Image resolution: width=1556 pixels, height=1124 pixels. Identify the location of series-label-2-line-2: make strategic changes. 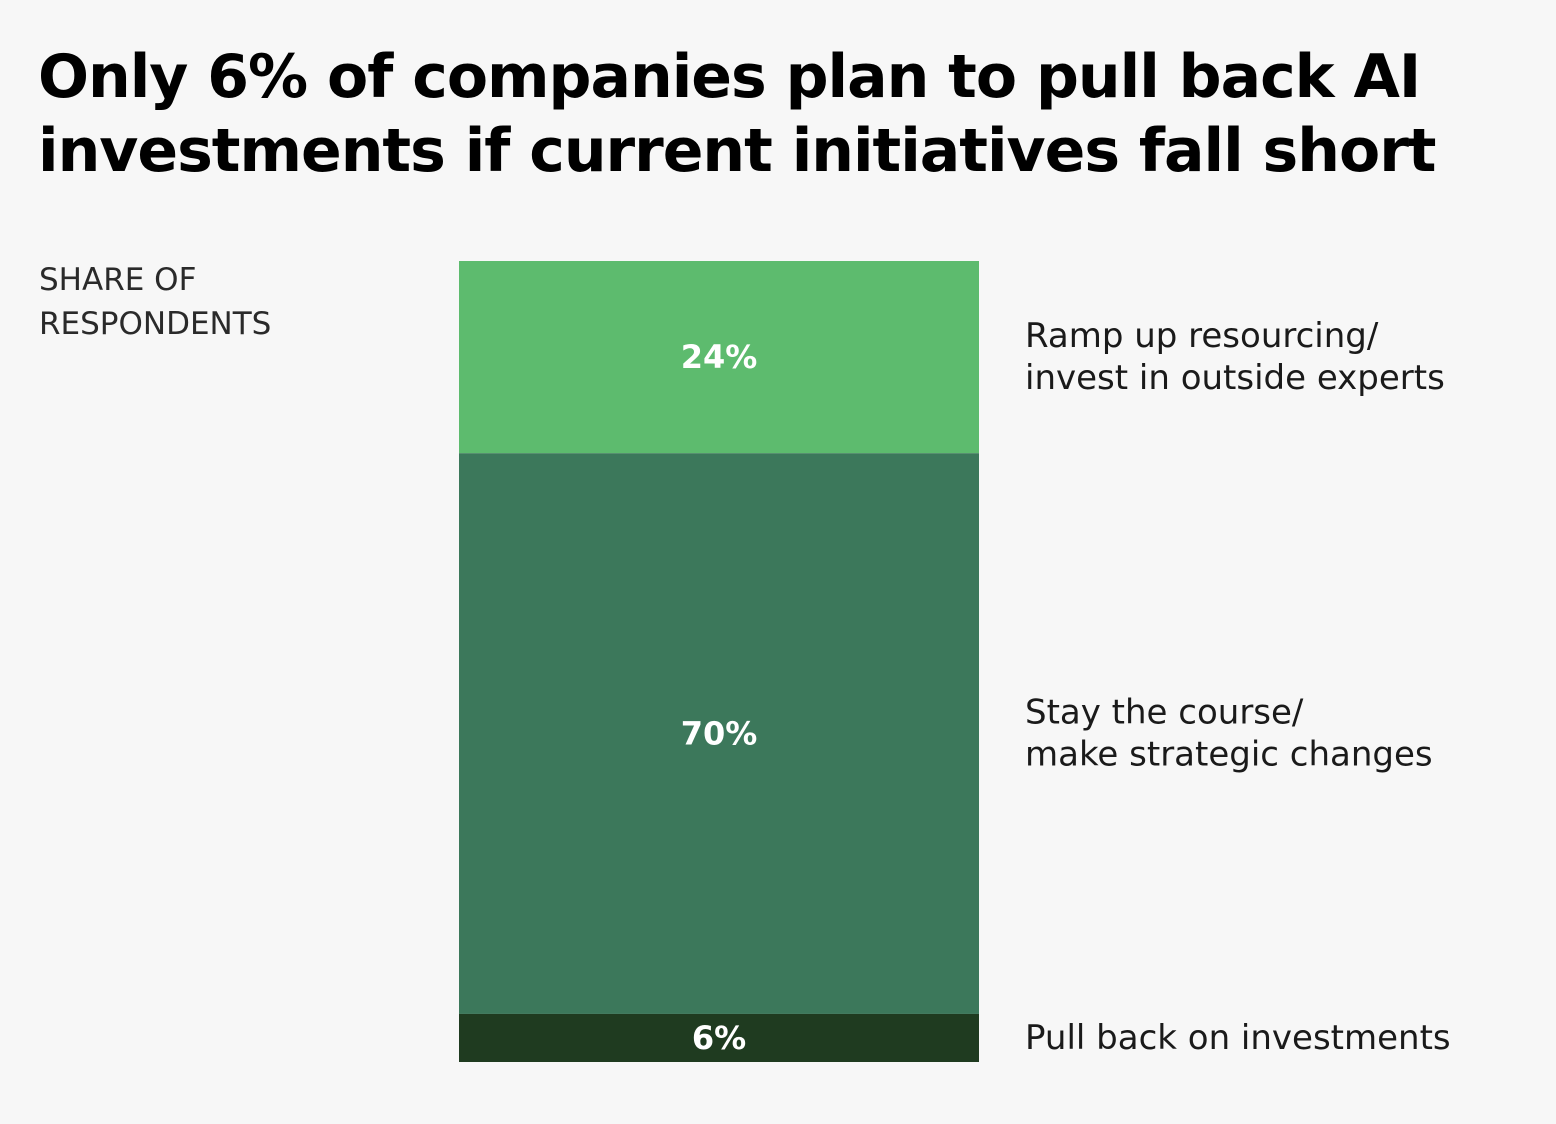
(1229, 755).